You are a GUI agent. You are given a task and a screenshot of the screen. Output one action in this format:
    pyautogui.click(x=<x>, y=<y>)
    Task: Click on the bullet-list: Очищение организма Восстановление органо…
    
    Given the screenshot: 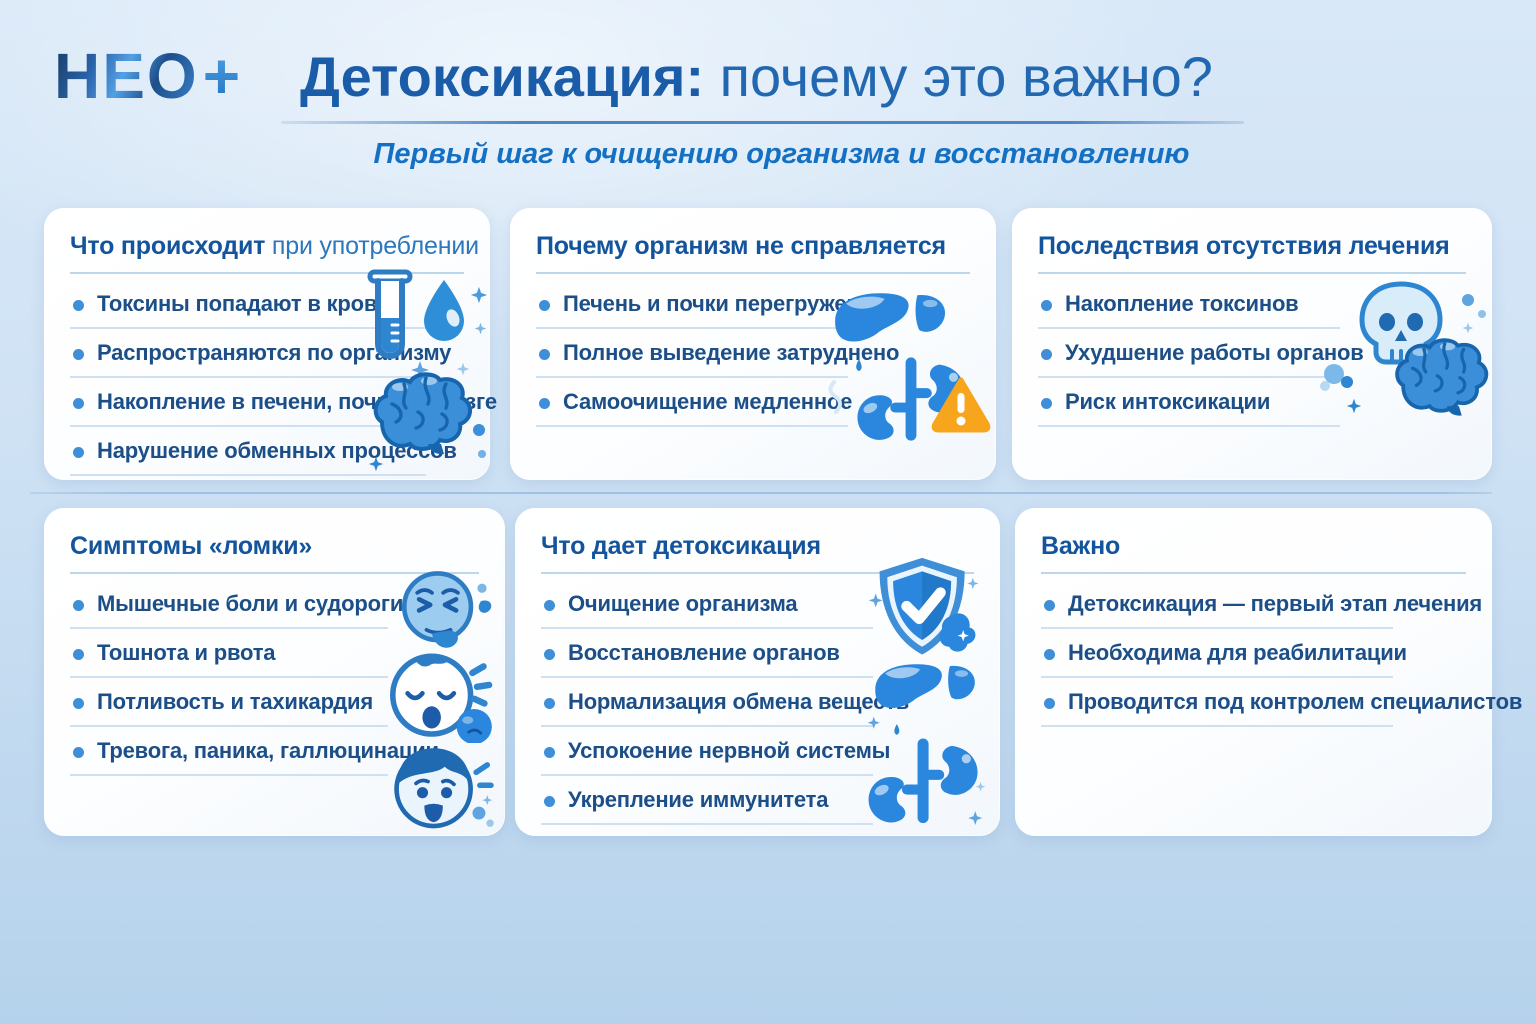 What is the action you would take?
    pyautogui.click(x=725, y=702)
    